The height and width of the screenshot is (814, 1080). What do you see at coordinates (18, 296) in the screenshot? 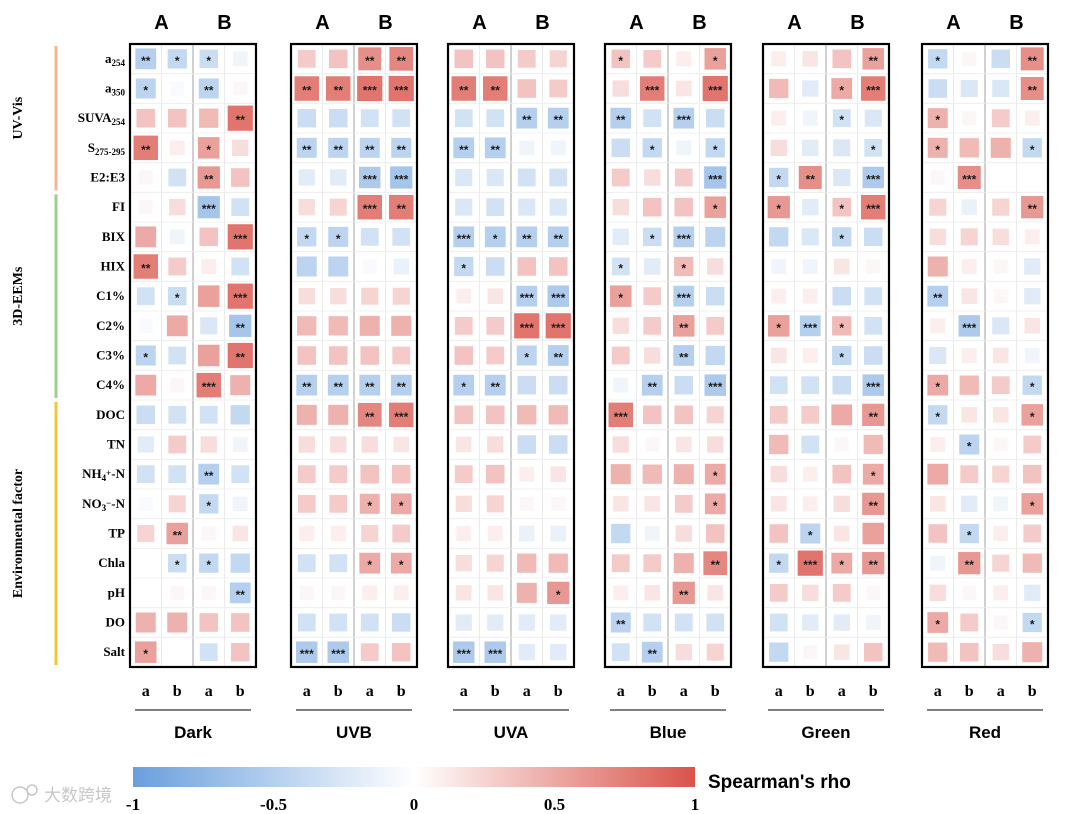
I see `group-label-1: 3D-EEMs` at bounding box center [18, 296].